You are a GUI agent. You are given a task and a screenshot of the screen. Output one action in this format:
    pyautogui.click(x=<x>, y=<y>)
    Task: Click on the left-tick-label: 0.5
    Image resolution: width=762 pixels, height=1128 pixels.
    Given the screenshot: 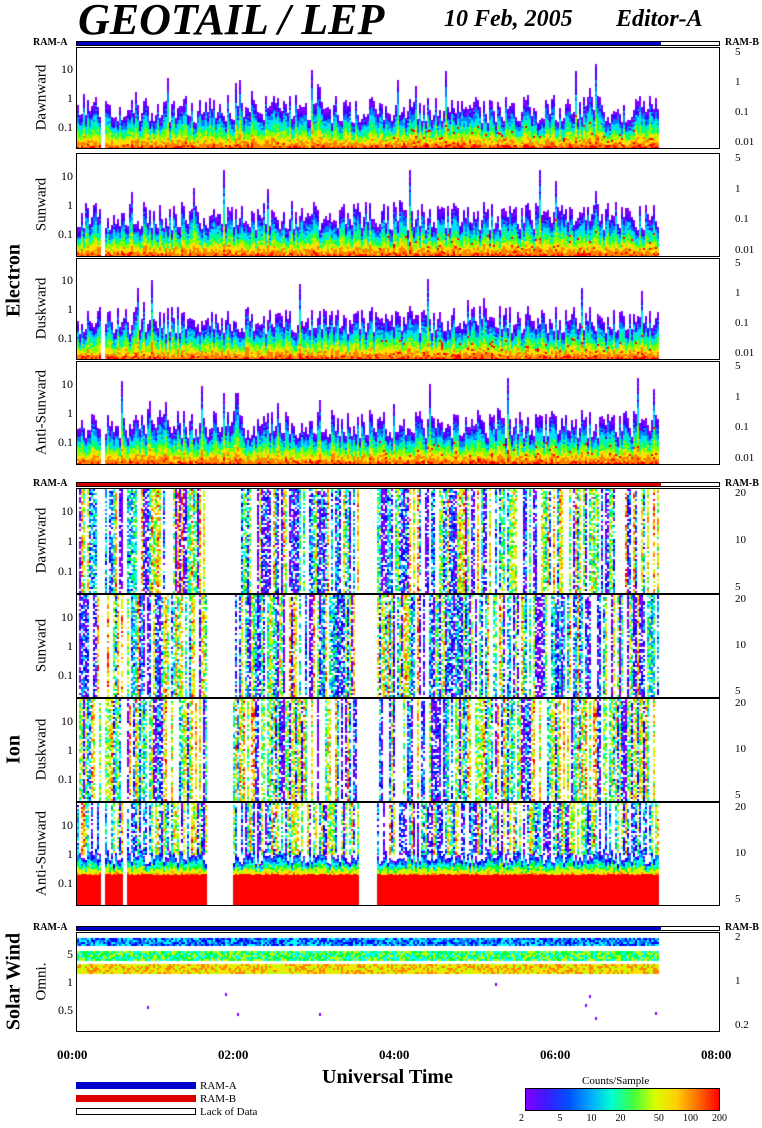 What is the action you would take?
    pyautogui.click(x=65, y=1010)
    